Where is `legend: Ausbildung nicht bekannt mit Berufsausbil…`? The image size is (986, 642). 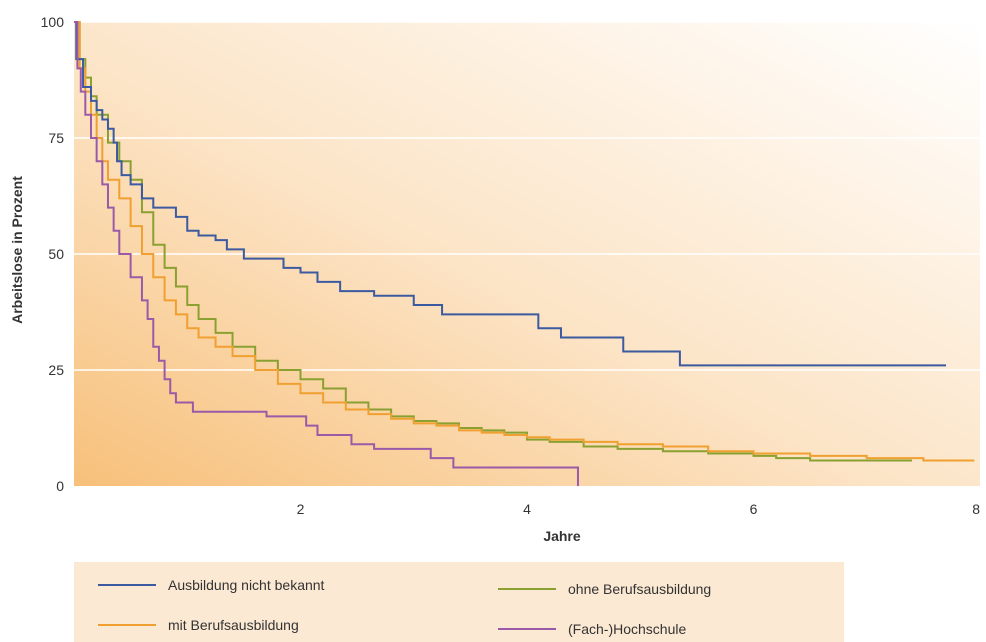 legend: Ausbildung nicht bekannt mit Berufsausbil… is located at coordinates (459, 602).